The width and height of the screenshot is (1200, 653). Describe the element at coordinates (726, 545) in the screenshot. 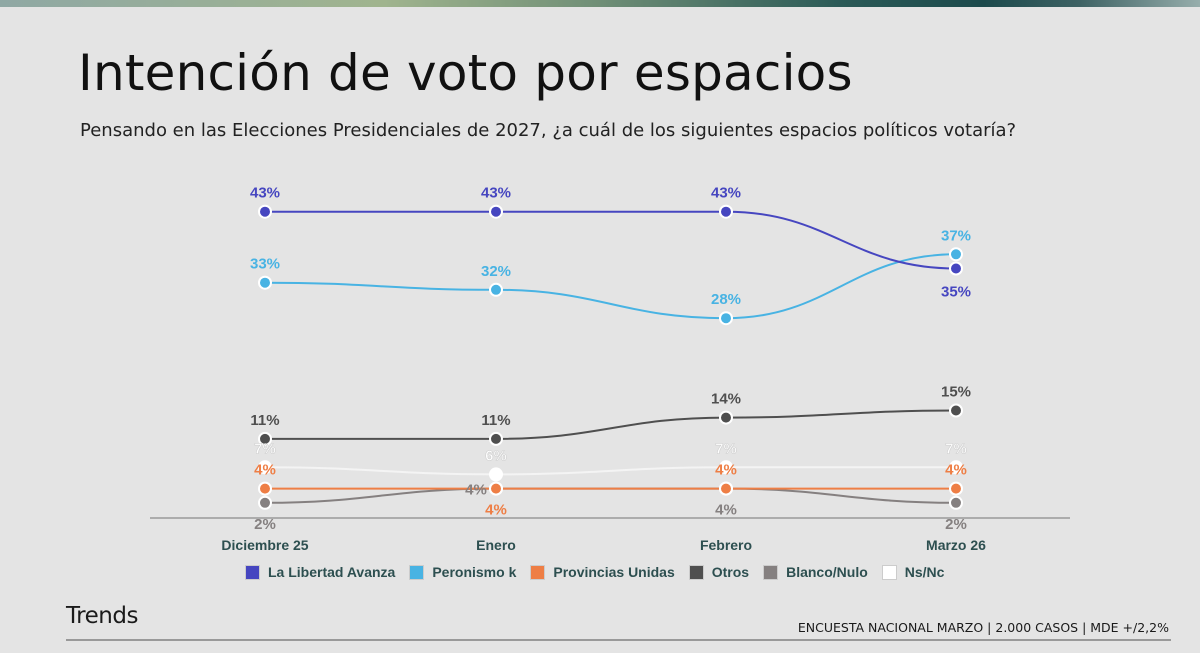

I see `x-tick-label: Febrero` at that location.